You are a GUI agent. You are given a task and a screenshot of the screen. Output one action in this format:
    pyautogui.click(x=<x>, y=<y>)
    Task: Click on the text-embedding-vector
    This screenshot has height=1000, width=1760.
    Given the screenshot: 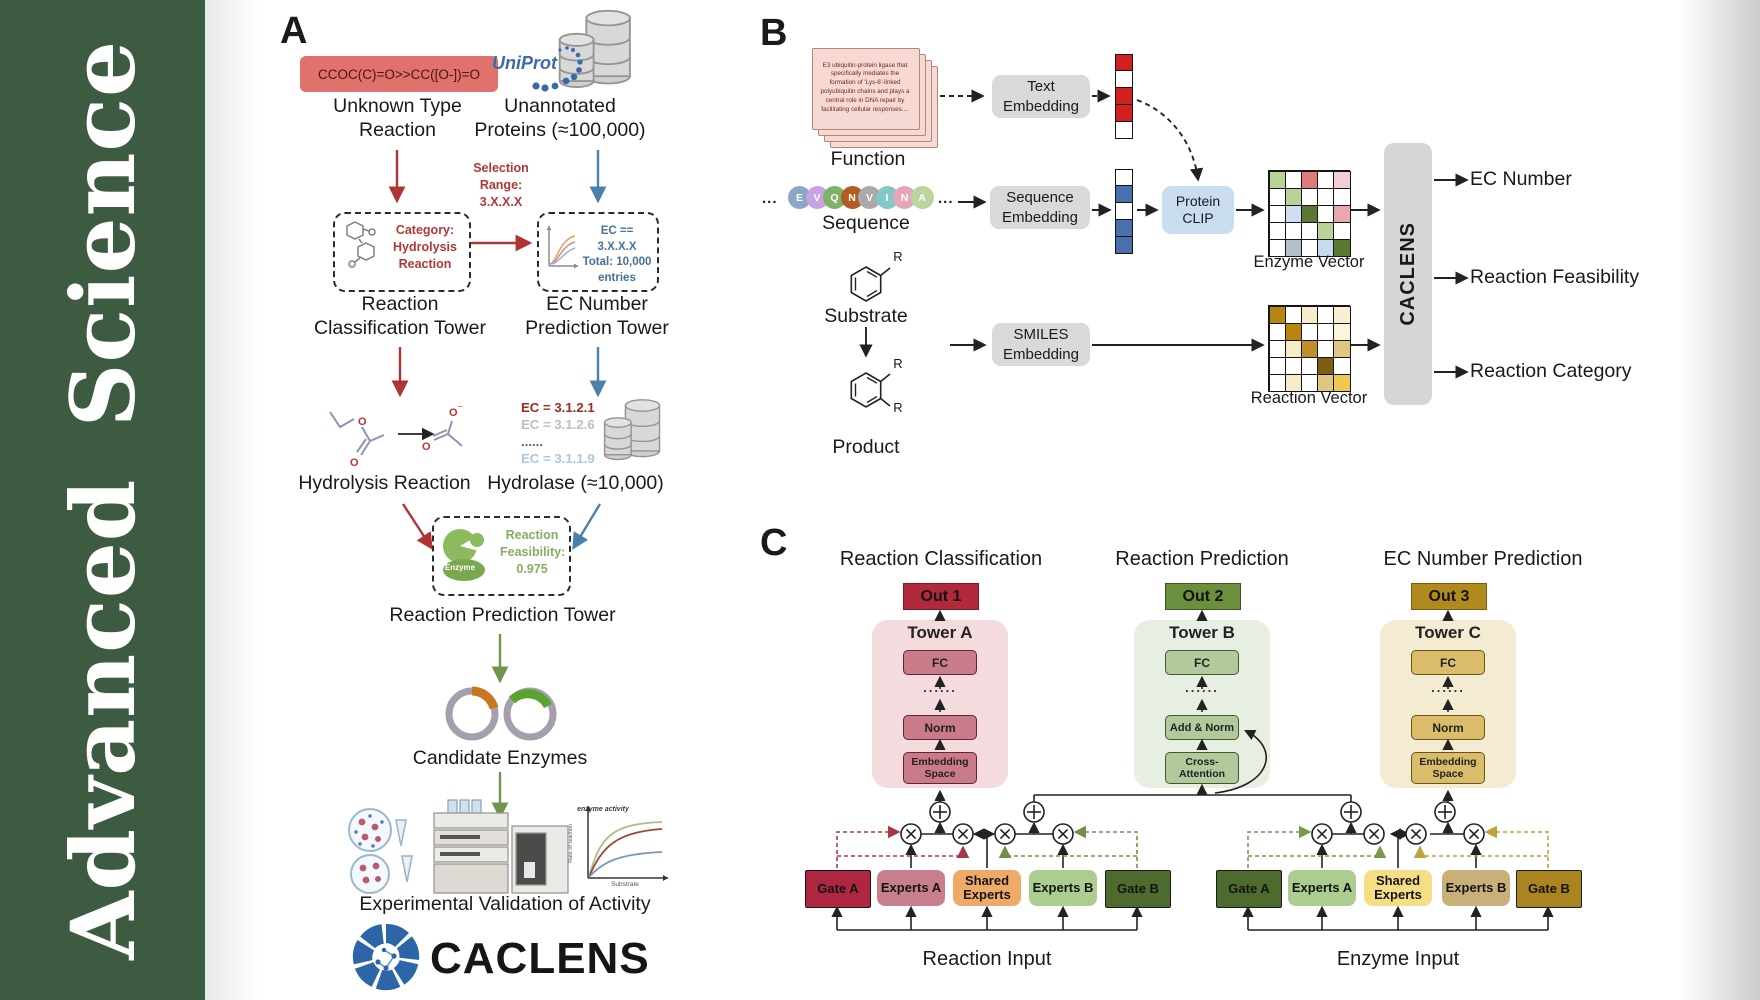 What is the action you would take?
    pyautogui.click(x=1124, y=96)
    